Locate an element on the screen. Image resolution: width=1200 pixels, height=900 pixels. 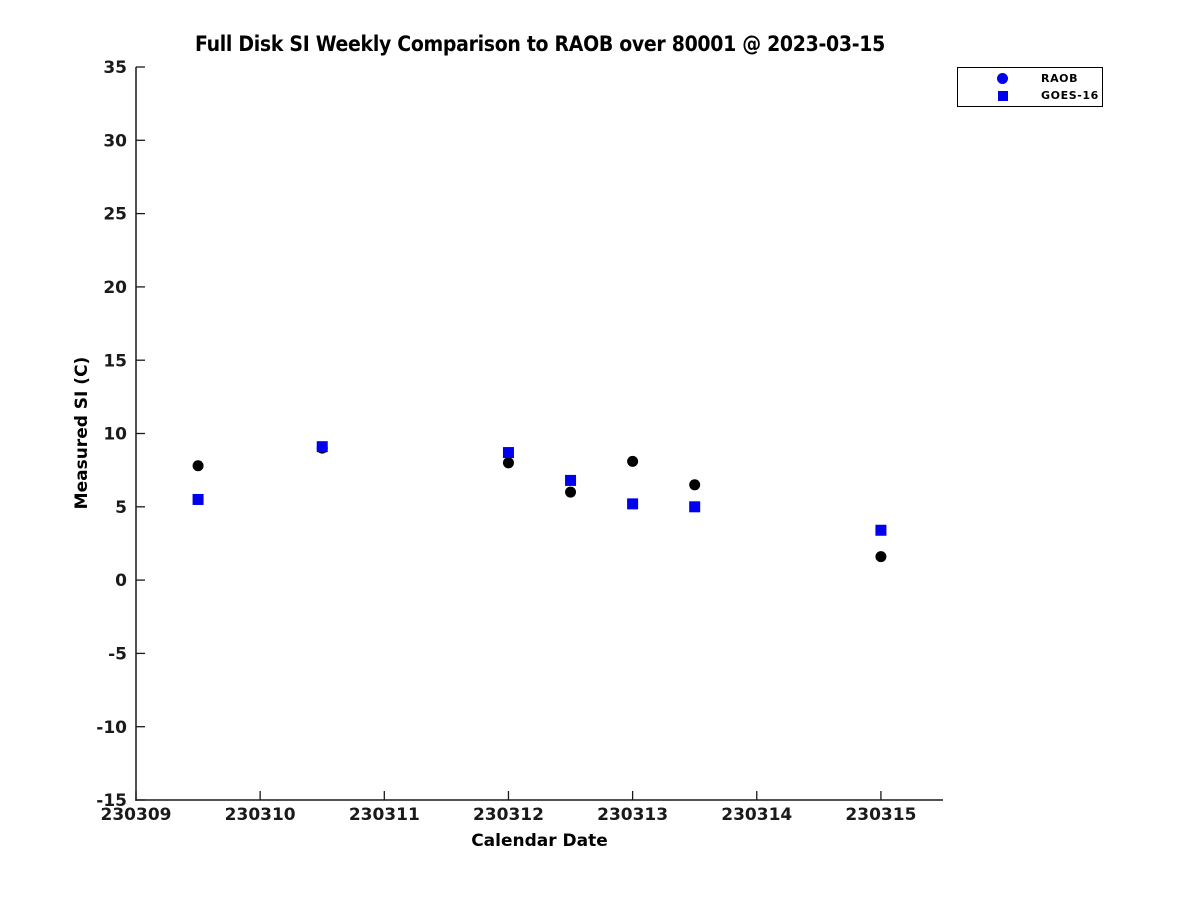
y-axis-label: Measured SI (C) is located at coordinates (82, 433).